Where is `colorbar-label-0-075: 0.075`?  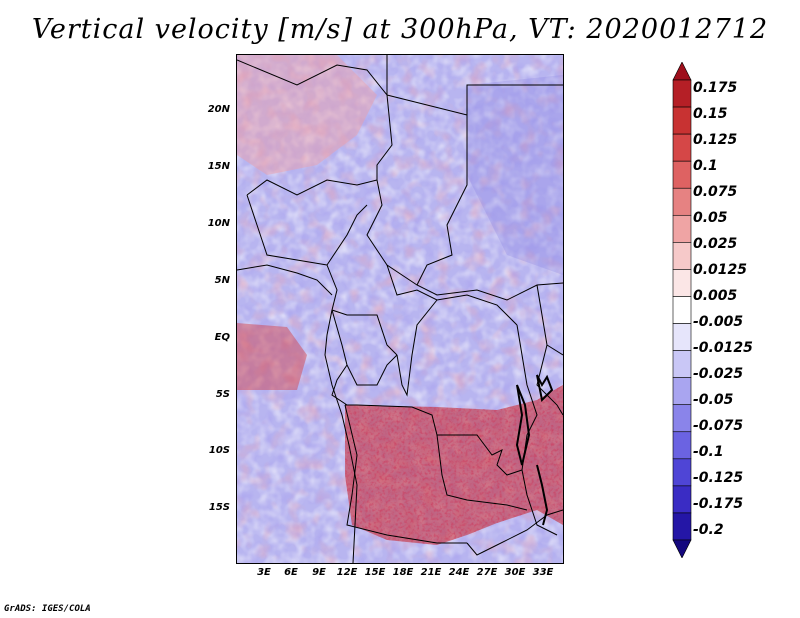
colorbar-label-0-075: 0.075 is located at coordinates (715, 192).